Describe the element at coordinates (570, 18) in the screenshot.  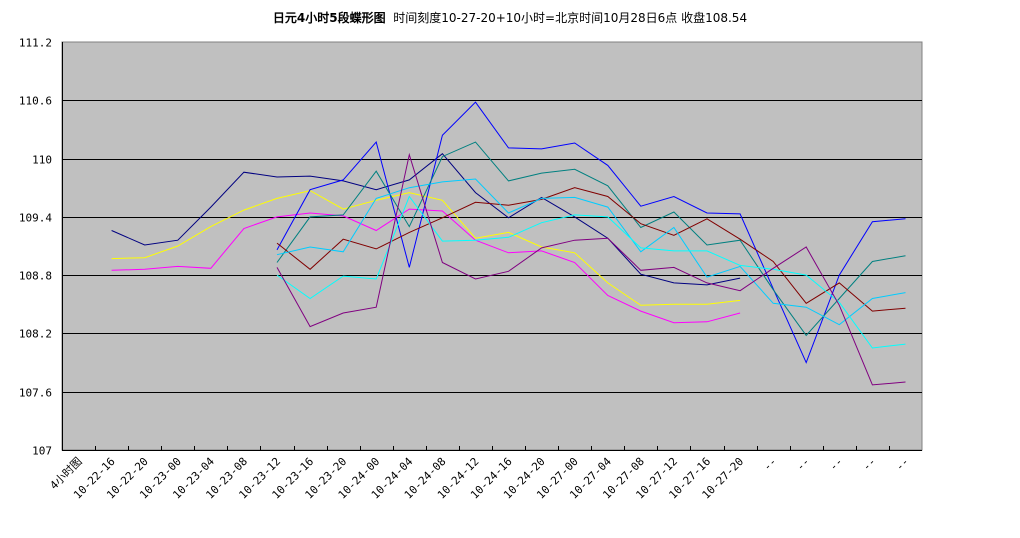
I see `chart-title-sub: 时间刻度10-27-20+10小时=北京时间10月28日6点 收盘108.54` at that location.